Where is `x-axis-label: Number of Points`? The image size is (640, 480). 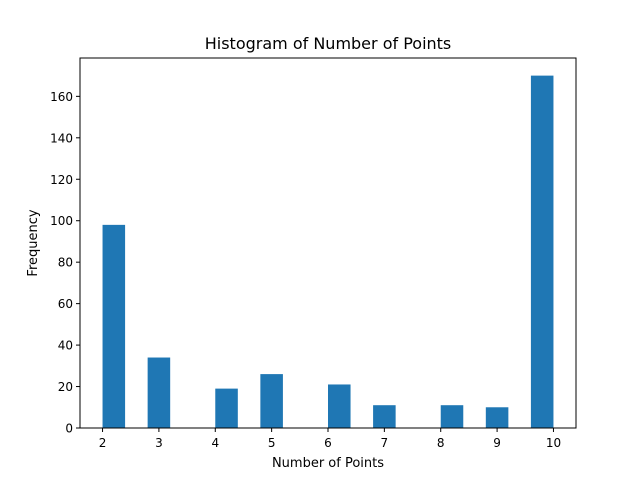 x-axis-label: Number of Points is located at coordinates (328, 463).